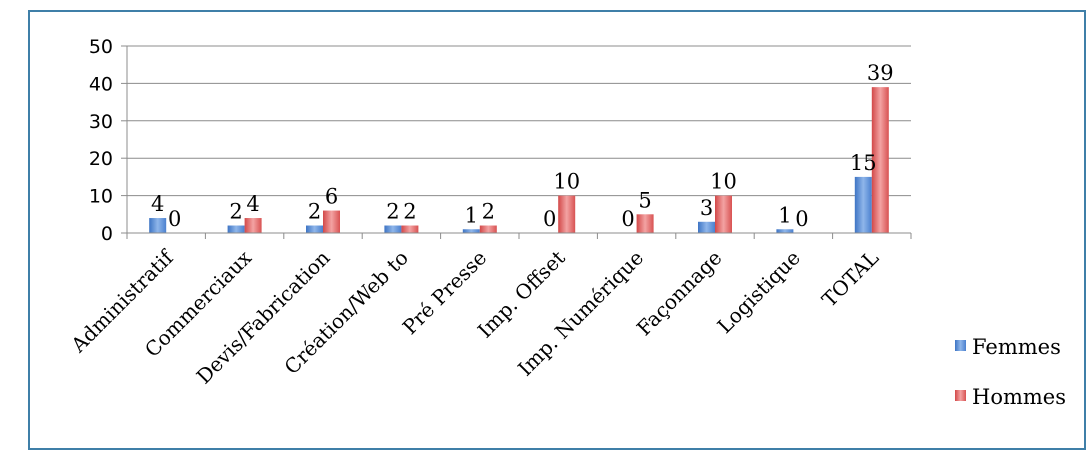 The height and width of the screenshot is (450, 1091). Describe the element at coordinates (101, 47) in the screenshot. I see `y-tick-label: 50` at that location.